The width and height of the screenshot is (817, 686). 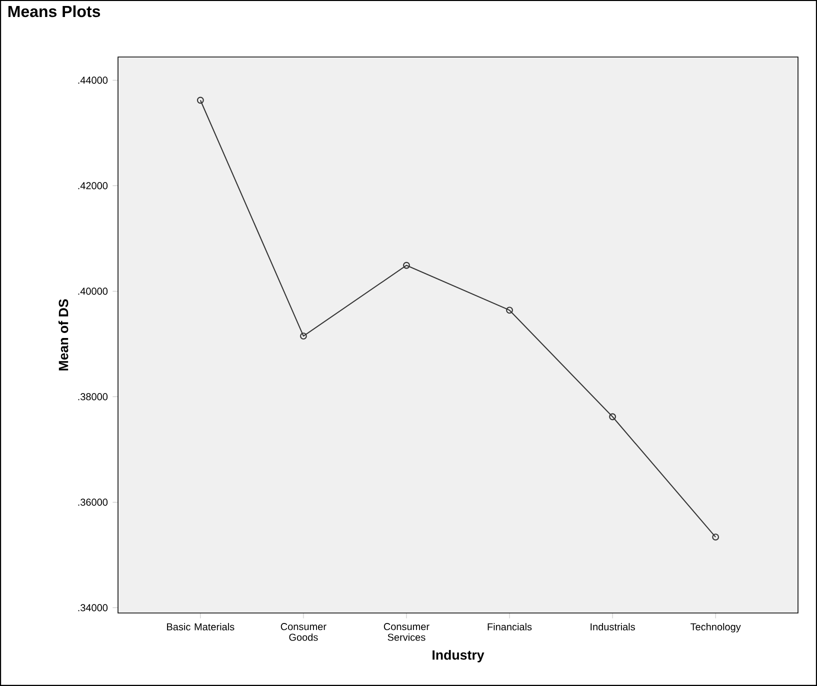 I want to click on y-tick-label: .34000, so click(x=93, y=608).